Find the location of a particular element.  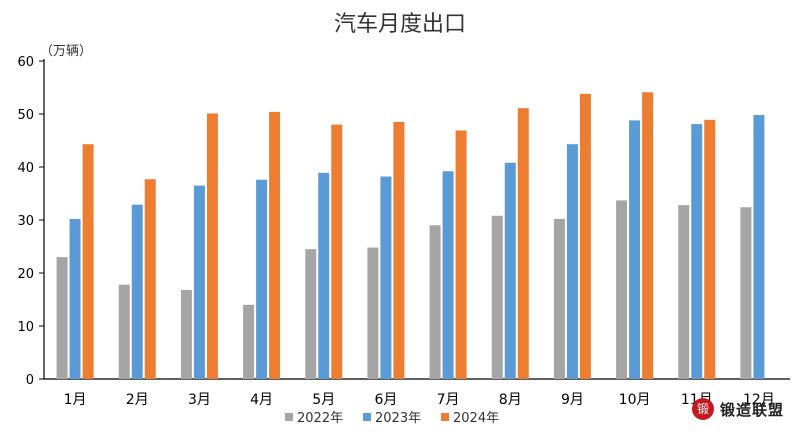

x-tick-label: 8月 is located at coordinates (510, 400).